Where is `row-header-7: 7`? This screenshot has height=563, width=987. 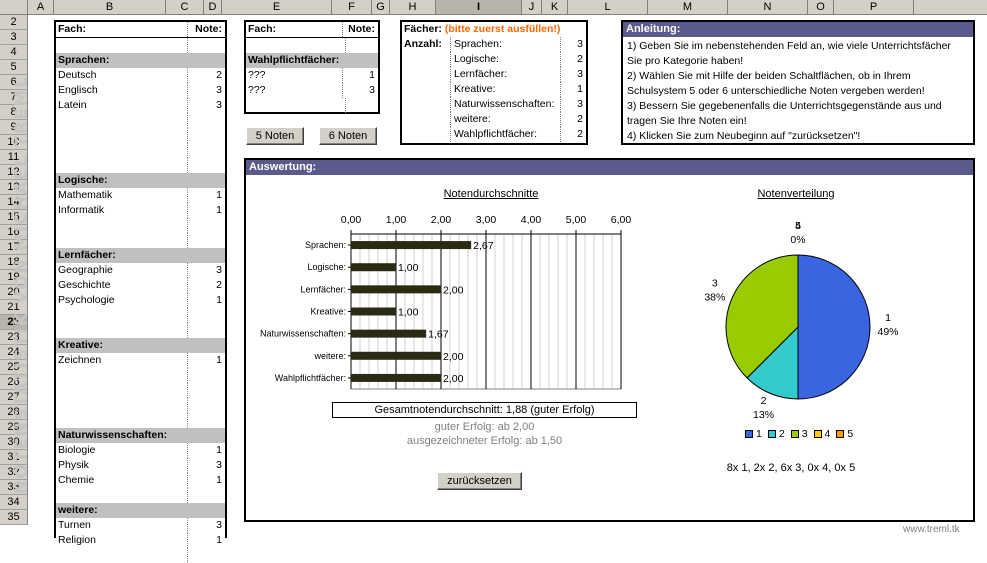
row-header-7: 7 is located at coordinates (14, 97).